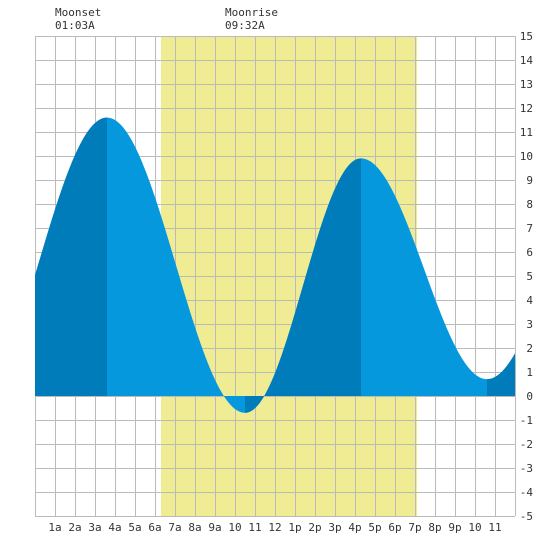 The image size is (550, 550). I want to click on x-tick-label: 6p, so click(394, 527).